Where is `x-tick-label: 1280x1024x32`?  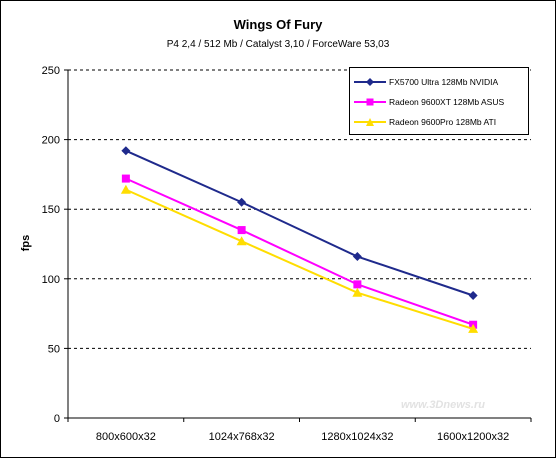
x-tick-label: 1280x1024x32 is located at coordinates (357, 437).